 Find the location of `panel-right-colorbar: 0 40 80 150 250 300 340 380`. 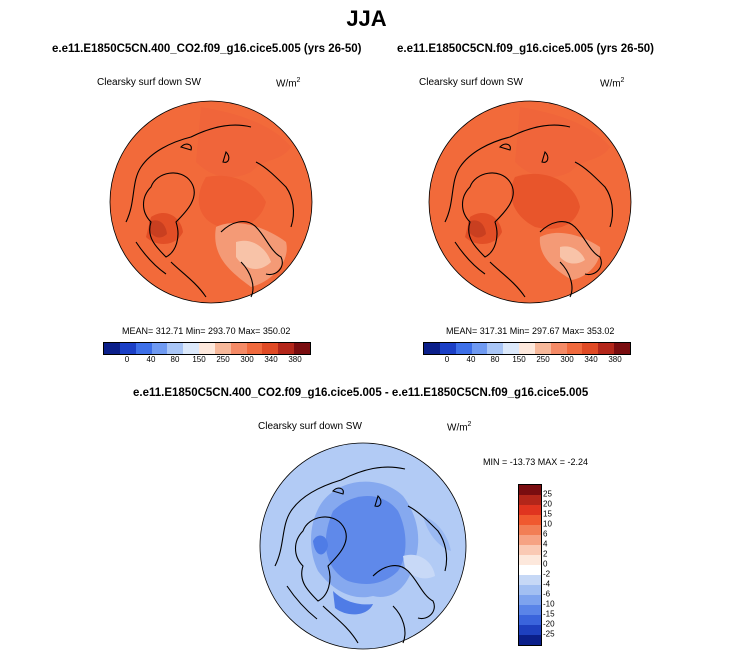

panel-right-colorbar: 0 40 80 150 250 300 340 380 is located at coordinates (527, 353).